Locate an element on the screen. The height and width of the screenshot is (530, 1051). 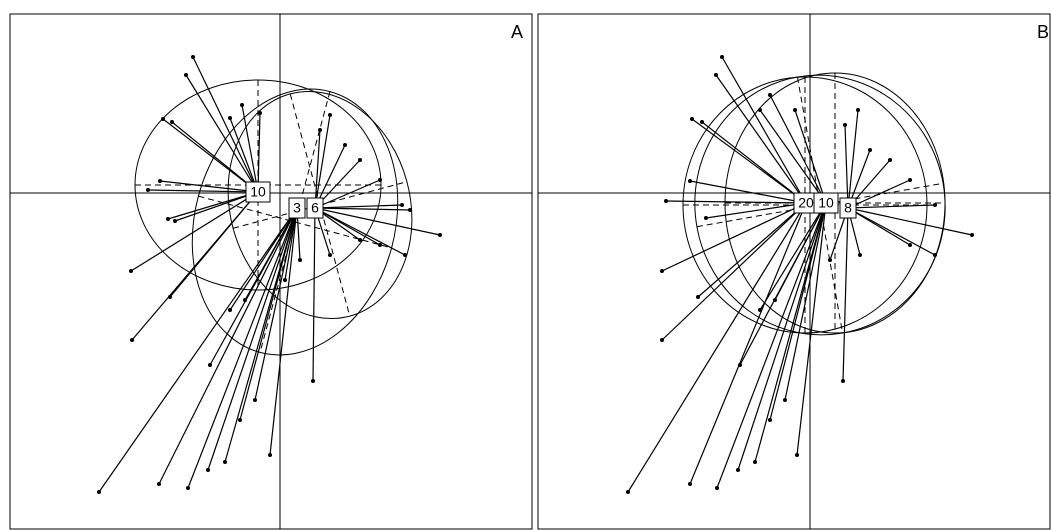
class-label: 3 is located at coordinates (297, 208).